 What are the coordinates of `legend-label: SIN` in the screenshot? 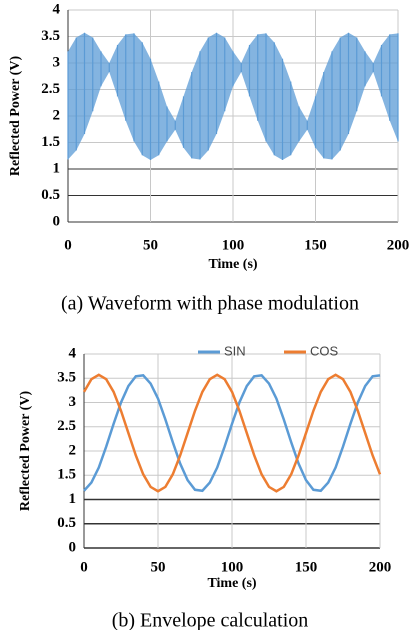 It's located at (235, 350).